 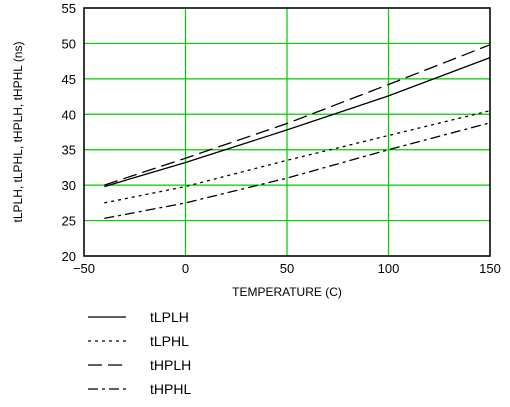 I want to click on legend-label-tlphl: tLPHL, so click(x=169, y=341).